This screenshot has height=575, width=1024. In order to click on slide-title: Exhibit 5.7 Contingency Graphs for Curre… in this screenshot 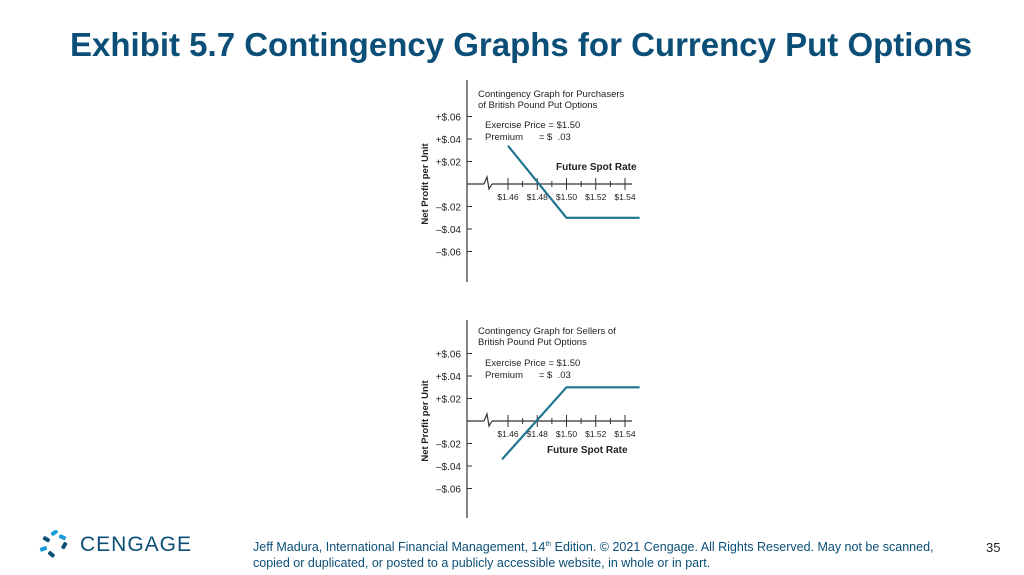, I will do `click(521, 44)`.